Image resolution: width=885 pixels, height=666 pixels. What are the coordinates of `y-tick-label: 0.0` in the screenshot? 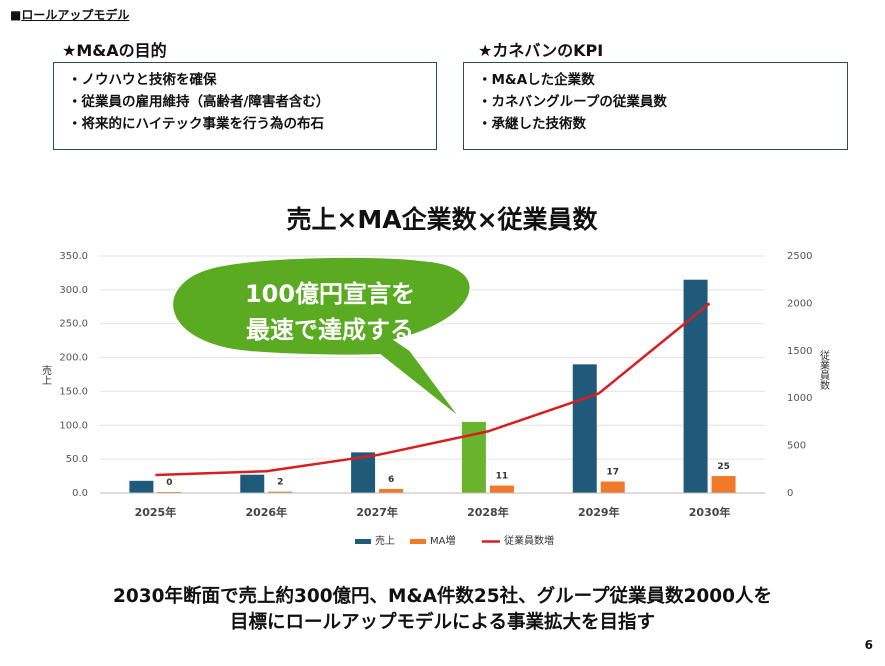 It's located at (80, 493).